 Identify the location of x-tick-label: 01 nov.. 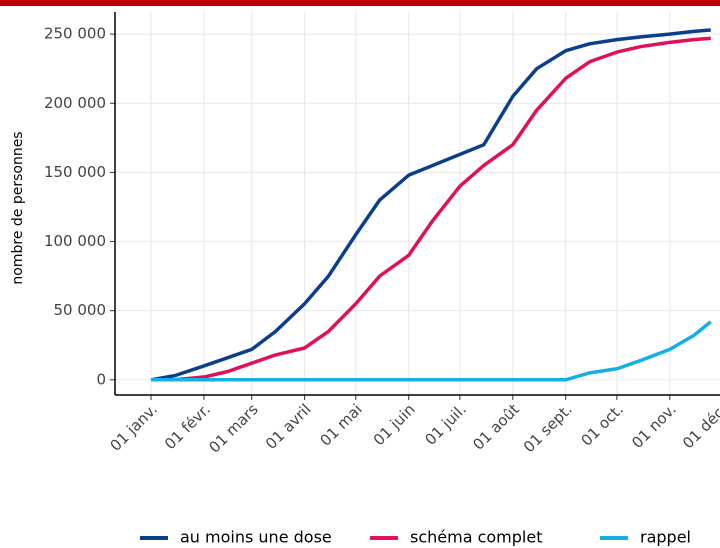
(654, 426).